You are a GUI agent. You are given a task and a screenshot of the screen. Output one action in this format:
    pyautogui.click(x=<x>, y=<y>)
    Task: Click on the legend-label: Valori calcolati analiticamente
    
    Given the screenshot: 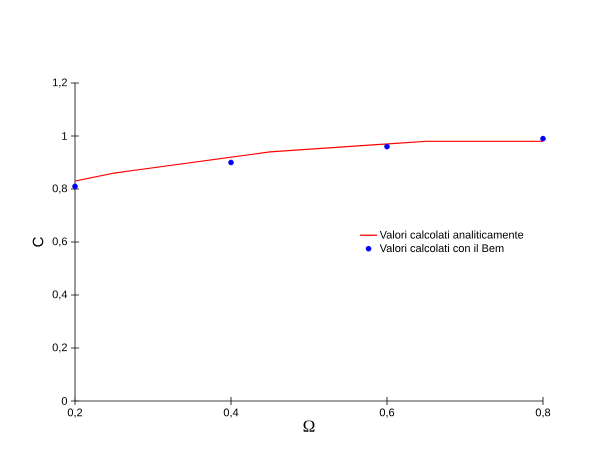 What is the action you would take?
    pyautogui.click(x=452, y=234)
    